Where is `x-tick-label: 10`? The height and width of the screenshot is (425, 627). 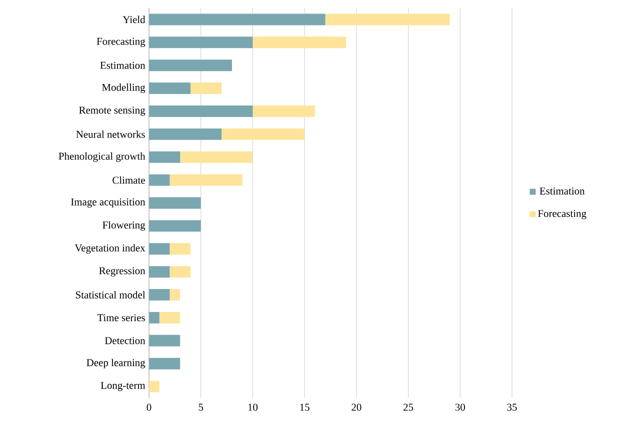
x-tick-label: 10 is located at coordinates (253, 407).